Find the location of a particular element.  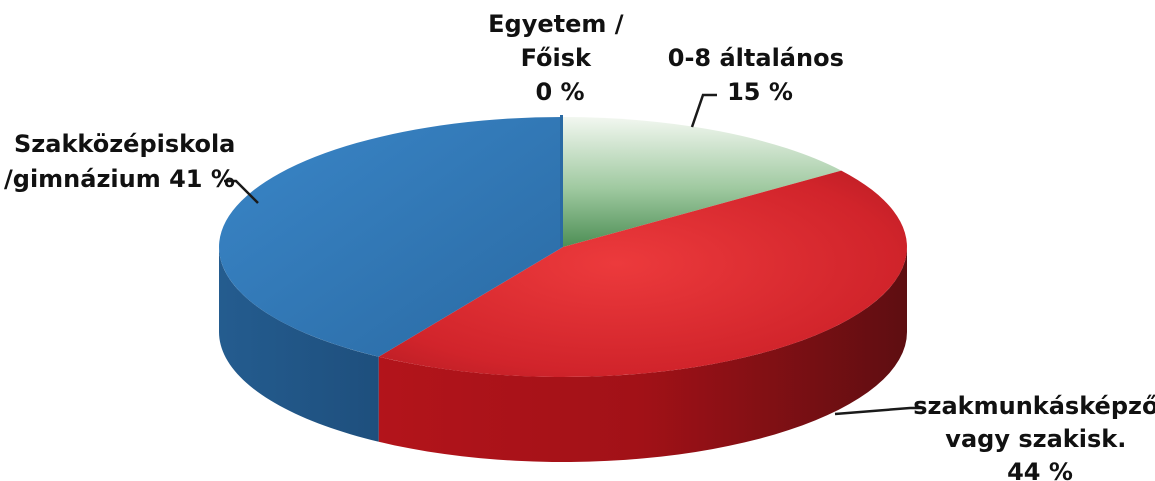

label-szakmunkas: szakmunkásképző vagy szakisk. 44 % is located at coordinates (1034, 436).